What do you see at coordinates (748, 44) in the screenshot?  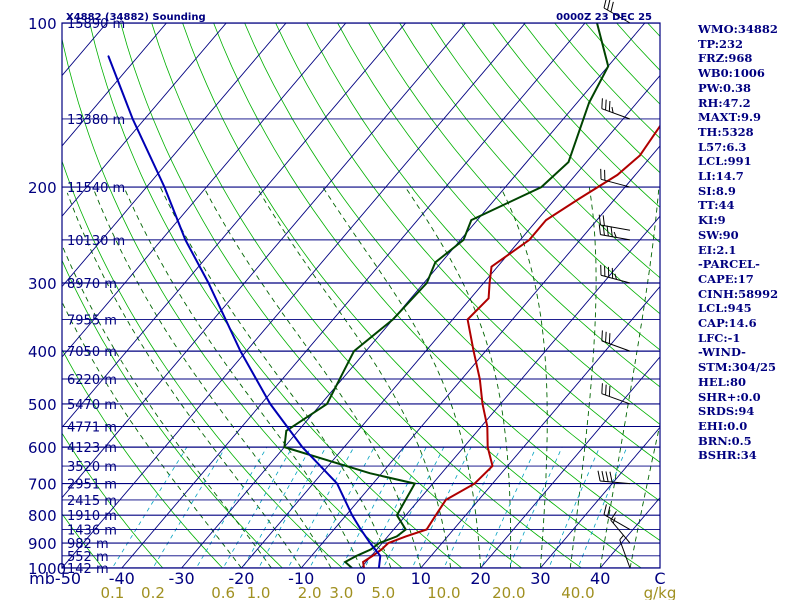 I see `index-tp: TP:232` at bounding box center [748, 44].